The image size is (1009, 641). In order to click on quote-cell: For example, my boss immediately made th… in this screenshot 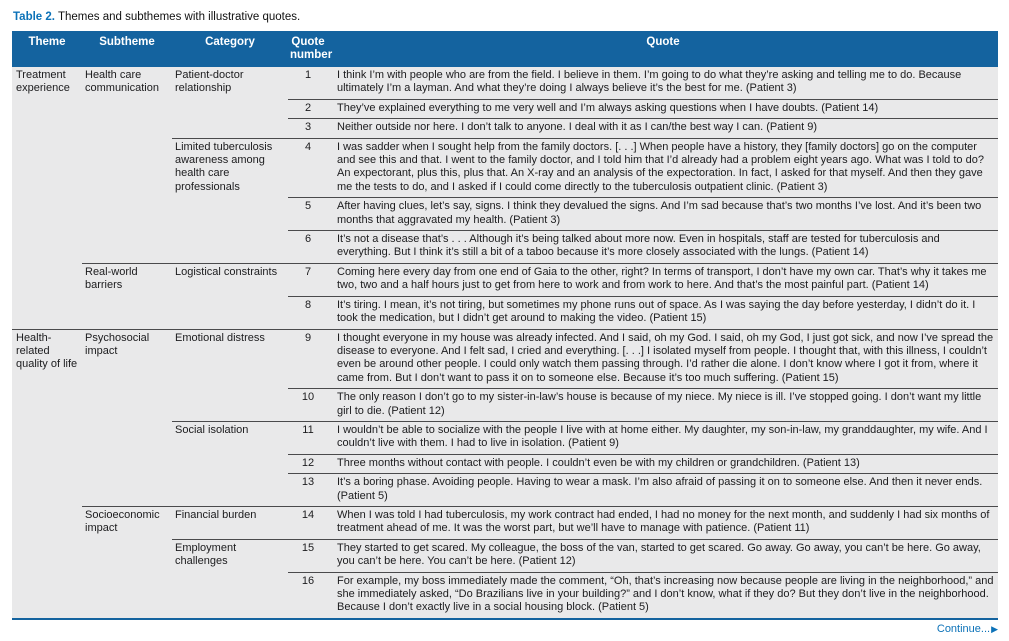, I will do `click(663, 595)`.